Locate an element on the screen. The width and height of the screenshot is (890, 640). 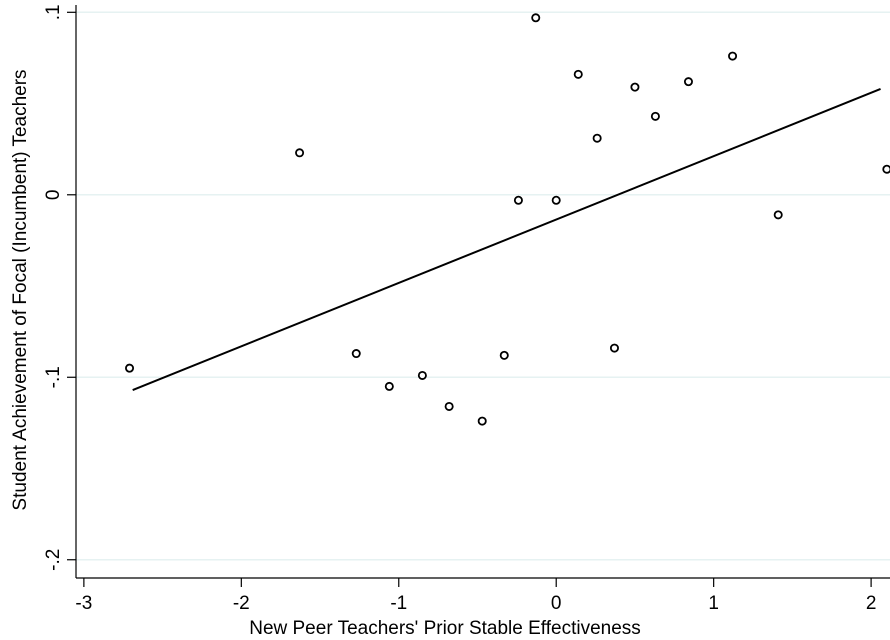
x-tick-label: -1 is located at coordinates (398, 603).